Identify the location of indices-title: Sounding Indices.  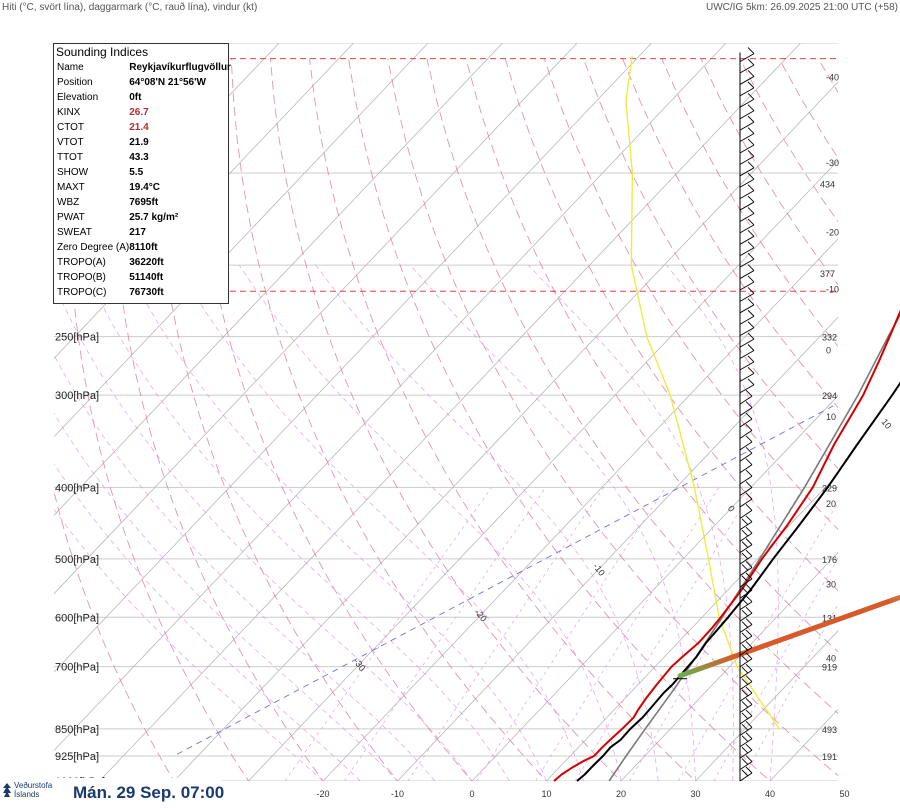
(102, 52).